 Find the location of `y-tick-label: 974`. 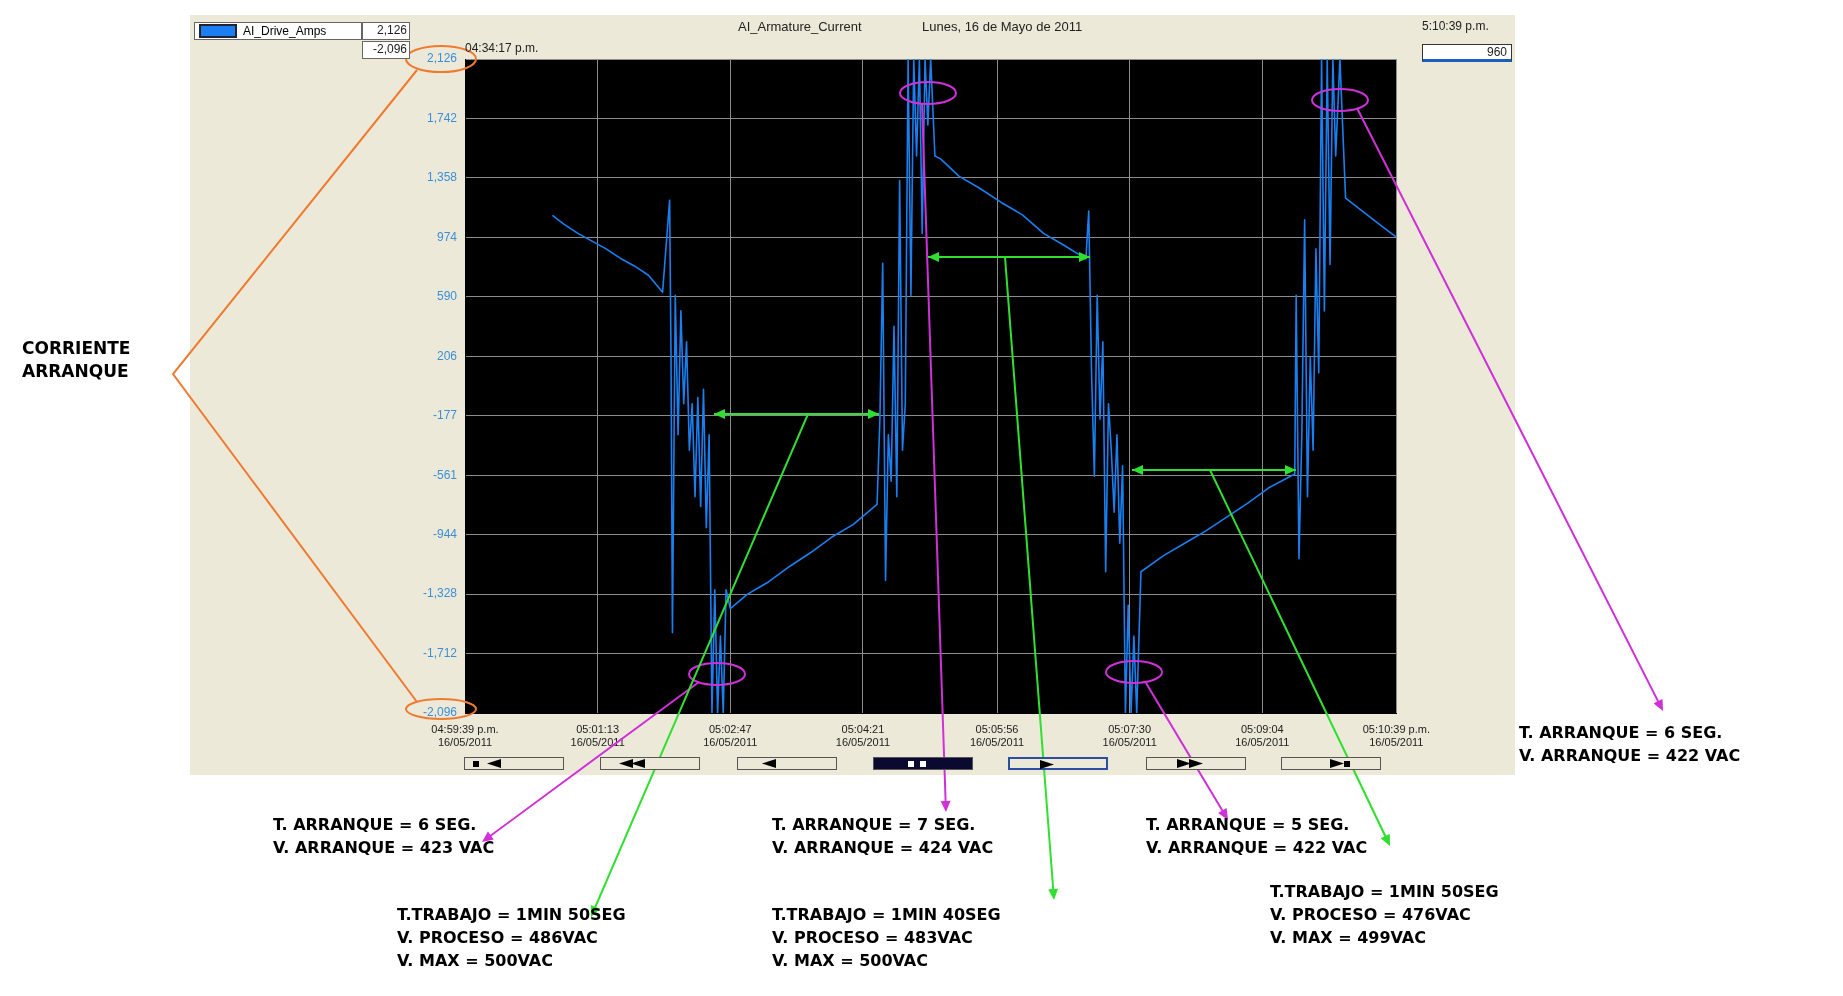

y-tick-label: 974 is located at coordinates (447, 236).